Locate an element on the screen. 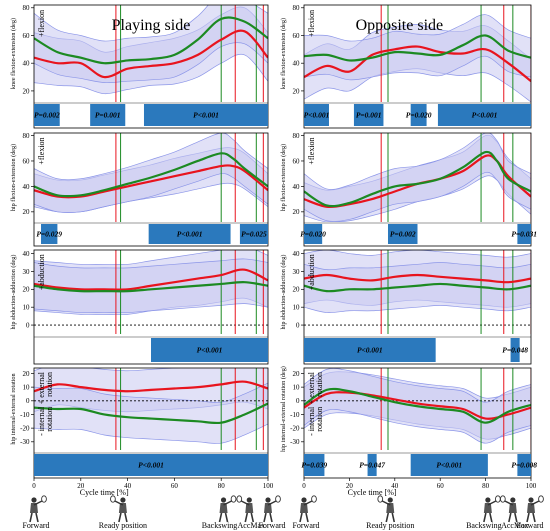 This screenshot has height=531, width=550. mean-line-green is located at coordinates (151, 175).